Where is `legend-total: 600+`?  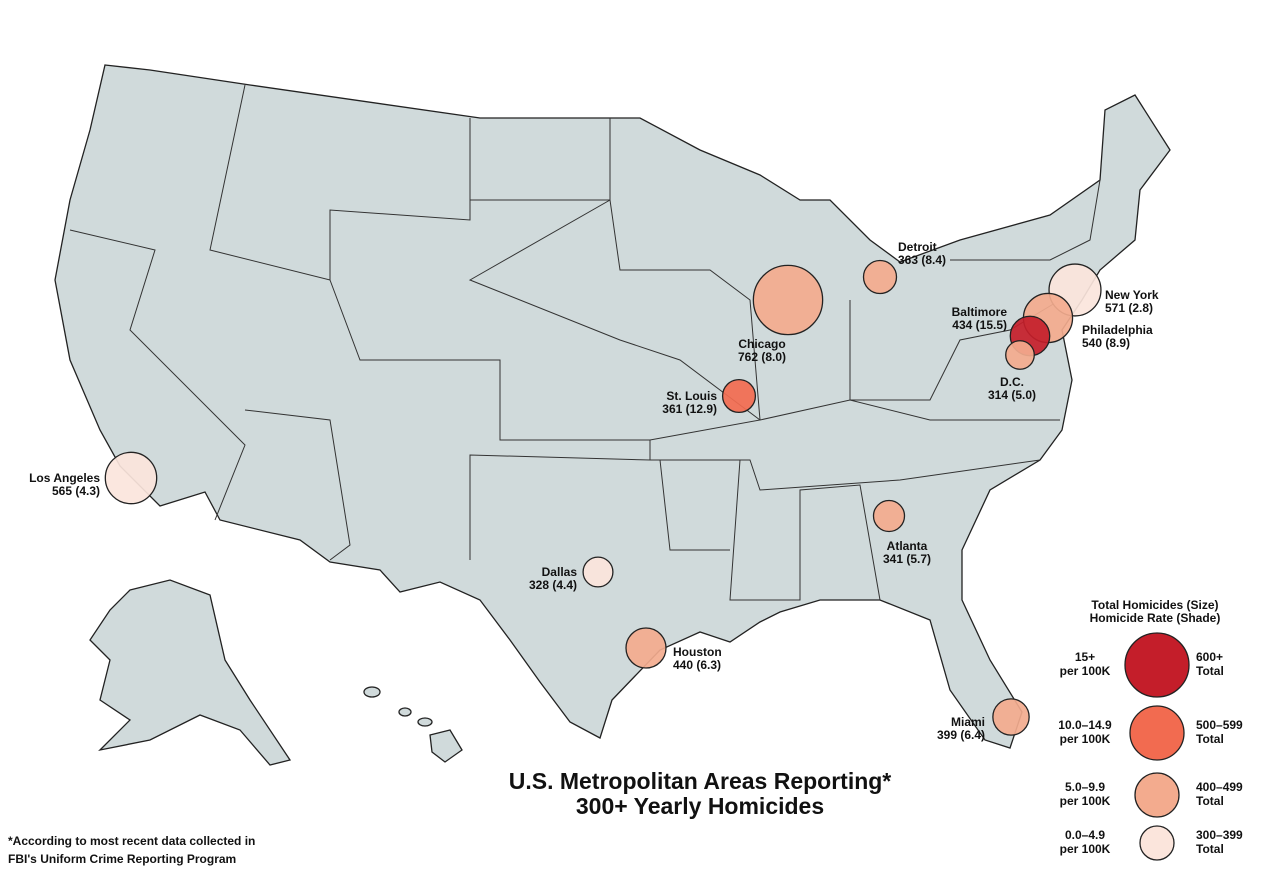 legend-total: 600+ is located at coordinates (1209, 657).